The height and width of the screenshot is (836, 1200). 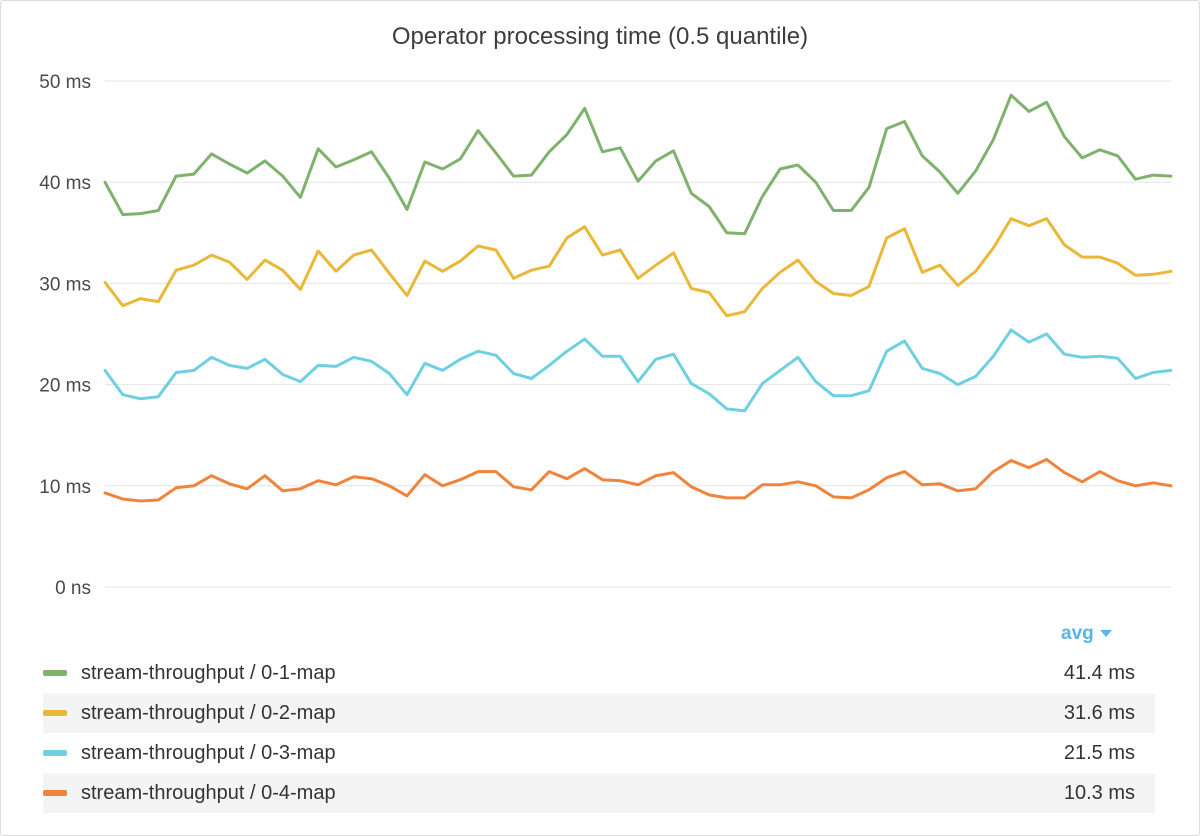 I want to click on caret-down-icon, so click(x=1105, y=634).